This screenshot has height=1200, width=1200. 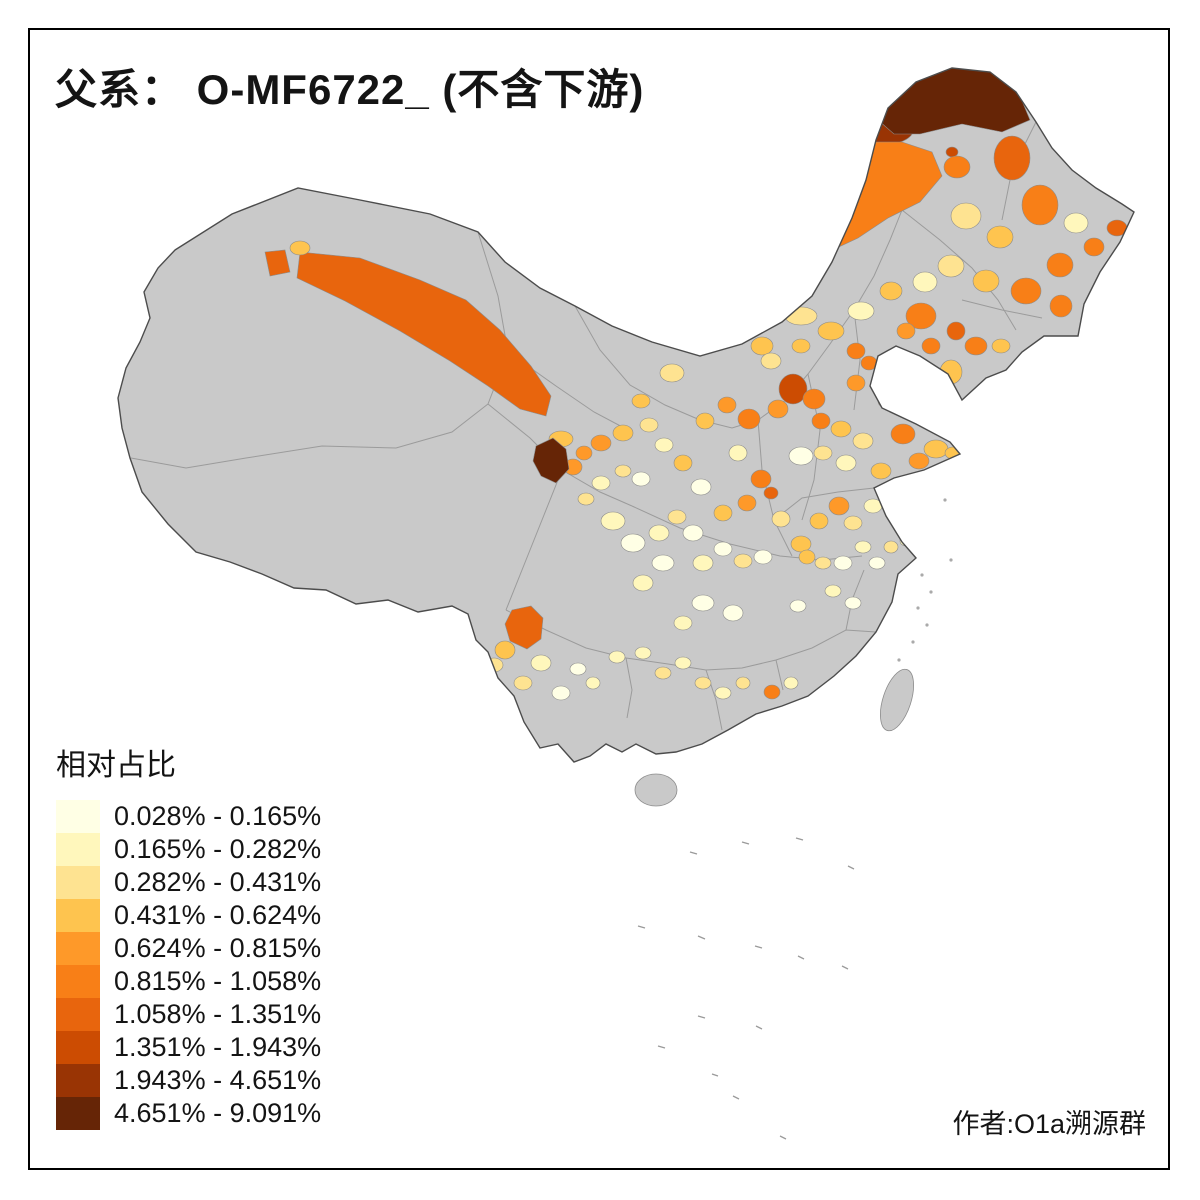 I want to click on legend-row: 1.351% - 1.943%, so click(x=188, y=1047).